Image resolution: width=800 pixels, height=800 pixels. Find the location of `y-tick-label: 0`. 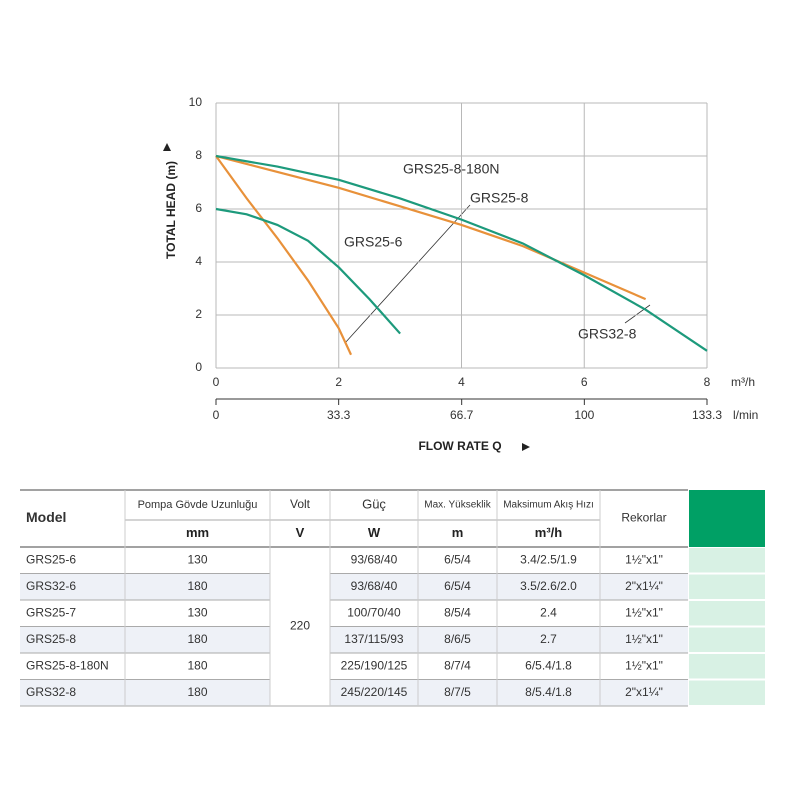

y-tick-label: 0 is located at coordinates (198, 367).